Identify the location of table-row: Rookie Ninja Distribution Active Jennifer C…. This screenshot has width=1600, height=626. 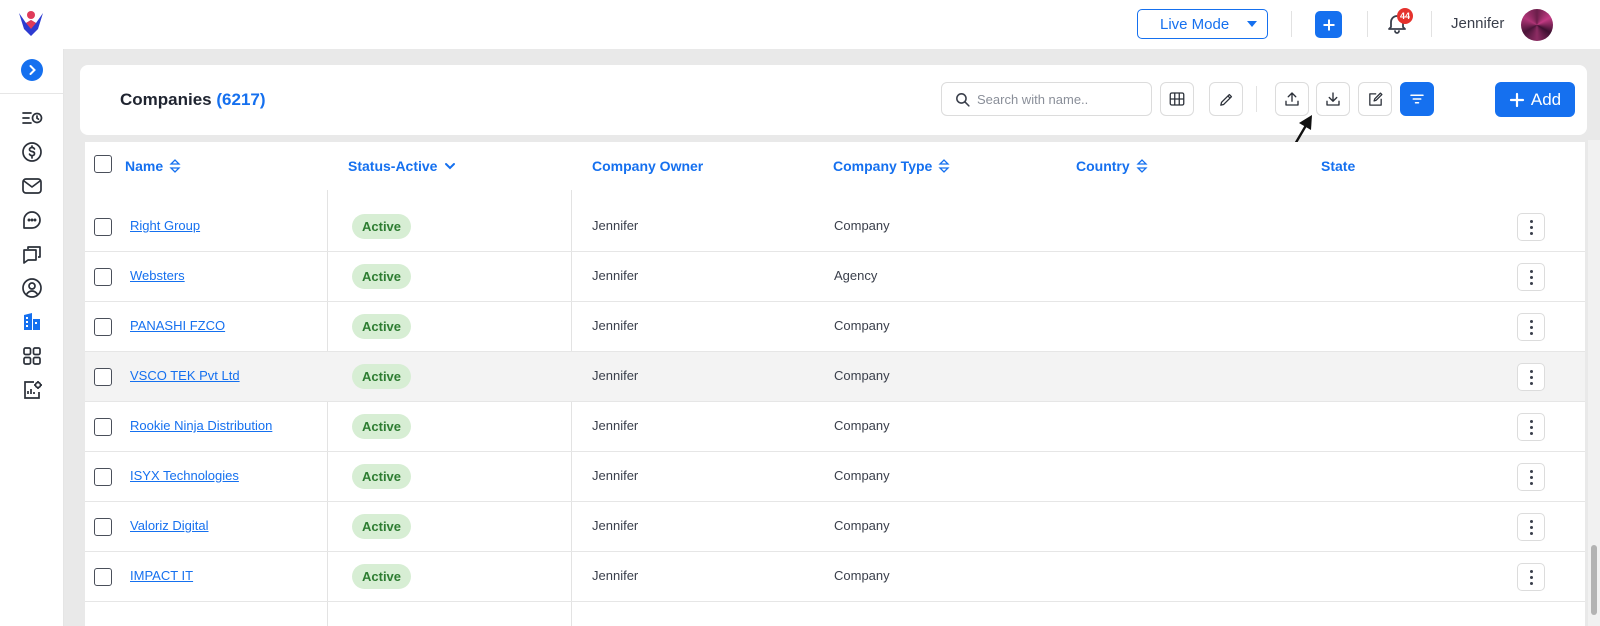
(835, 427).